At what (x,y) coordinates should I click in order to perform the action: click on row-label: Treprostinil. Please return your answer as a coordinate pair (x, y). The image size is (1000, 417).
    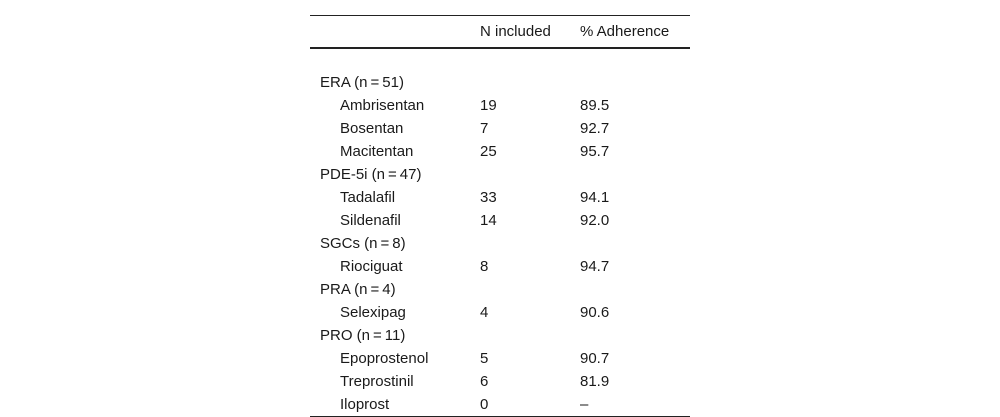
    Looking at the image, I should click on (377, 381).